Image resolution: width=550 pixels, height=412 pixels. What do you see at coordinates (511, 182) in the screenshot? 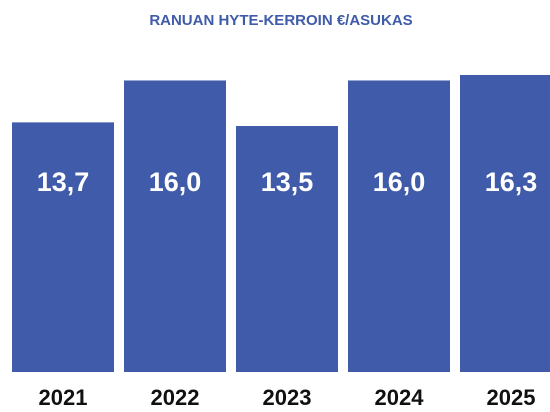
I see `value-label: 16,3` at bounding box center [511, 182].